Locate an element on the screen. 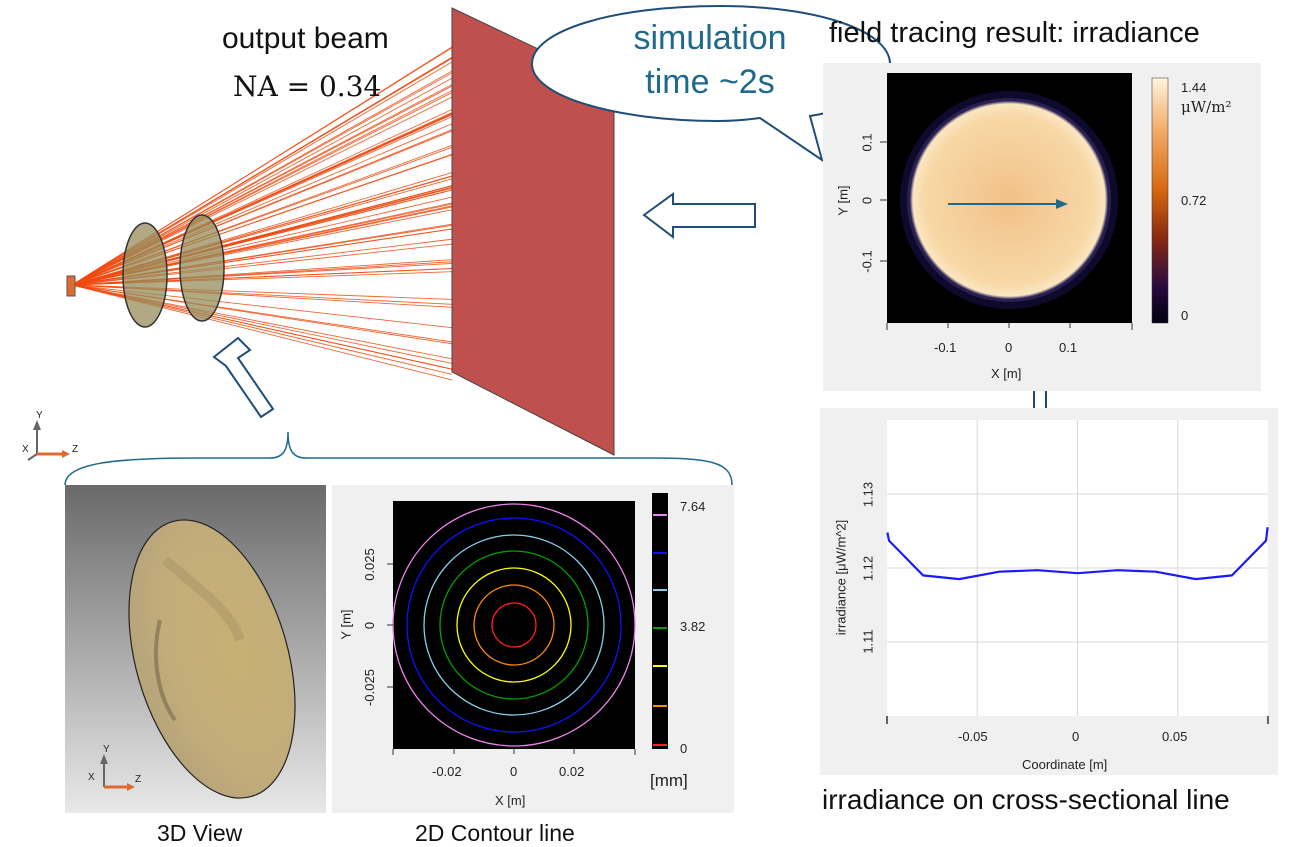 The height and width of the screenshot is (847, 1306). contour-rings is located at coordinates (514, 625).